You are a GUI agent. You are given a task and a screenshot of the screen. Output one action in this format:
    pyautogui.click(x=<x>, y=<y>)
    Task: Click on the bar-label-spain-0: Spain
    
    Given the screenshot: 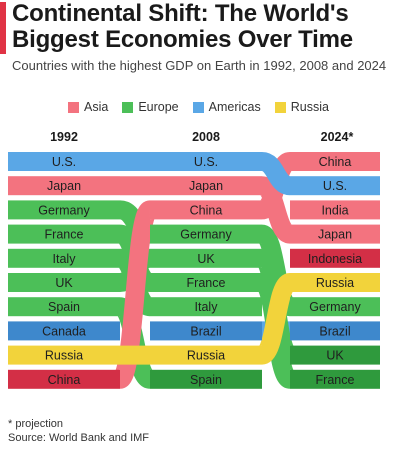 What is the action you would take?
    pyautogui.click(x=64, y=307)
    